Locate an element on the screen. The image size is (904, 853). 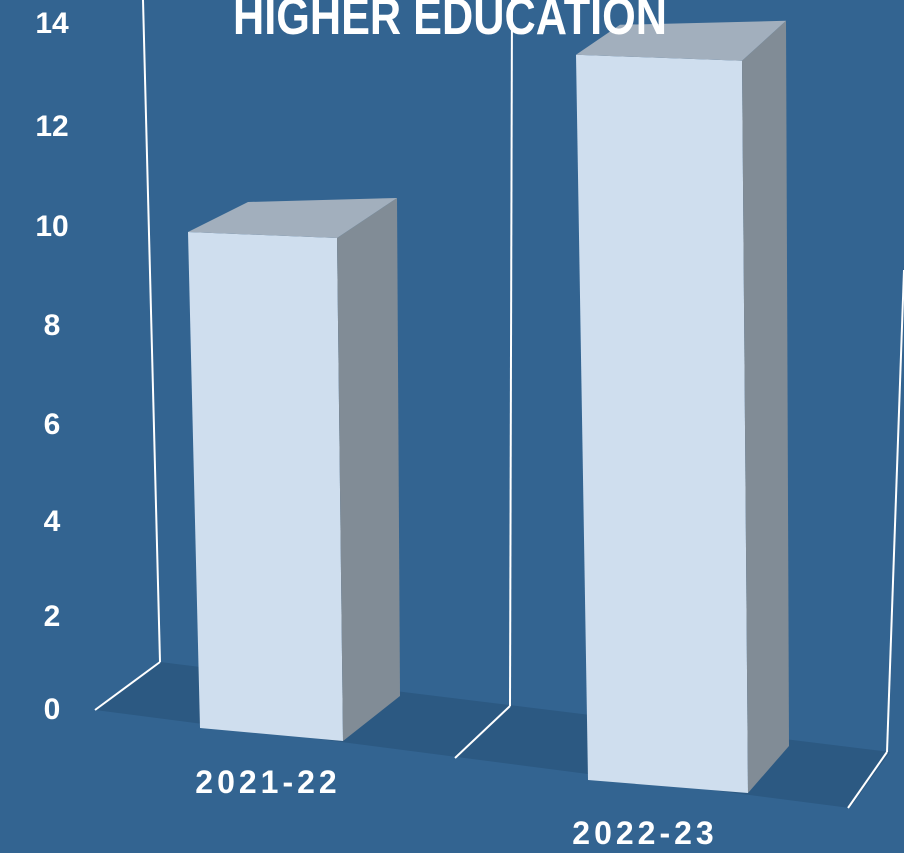
chart-title: HIGHER EDUCATION is located at coordinates (450, 23).